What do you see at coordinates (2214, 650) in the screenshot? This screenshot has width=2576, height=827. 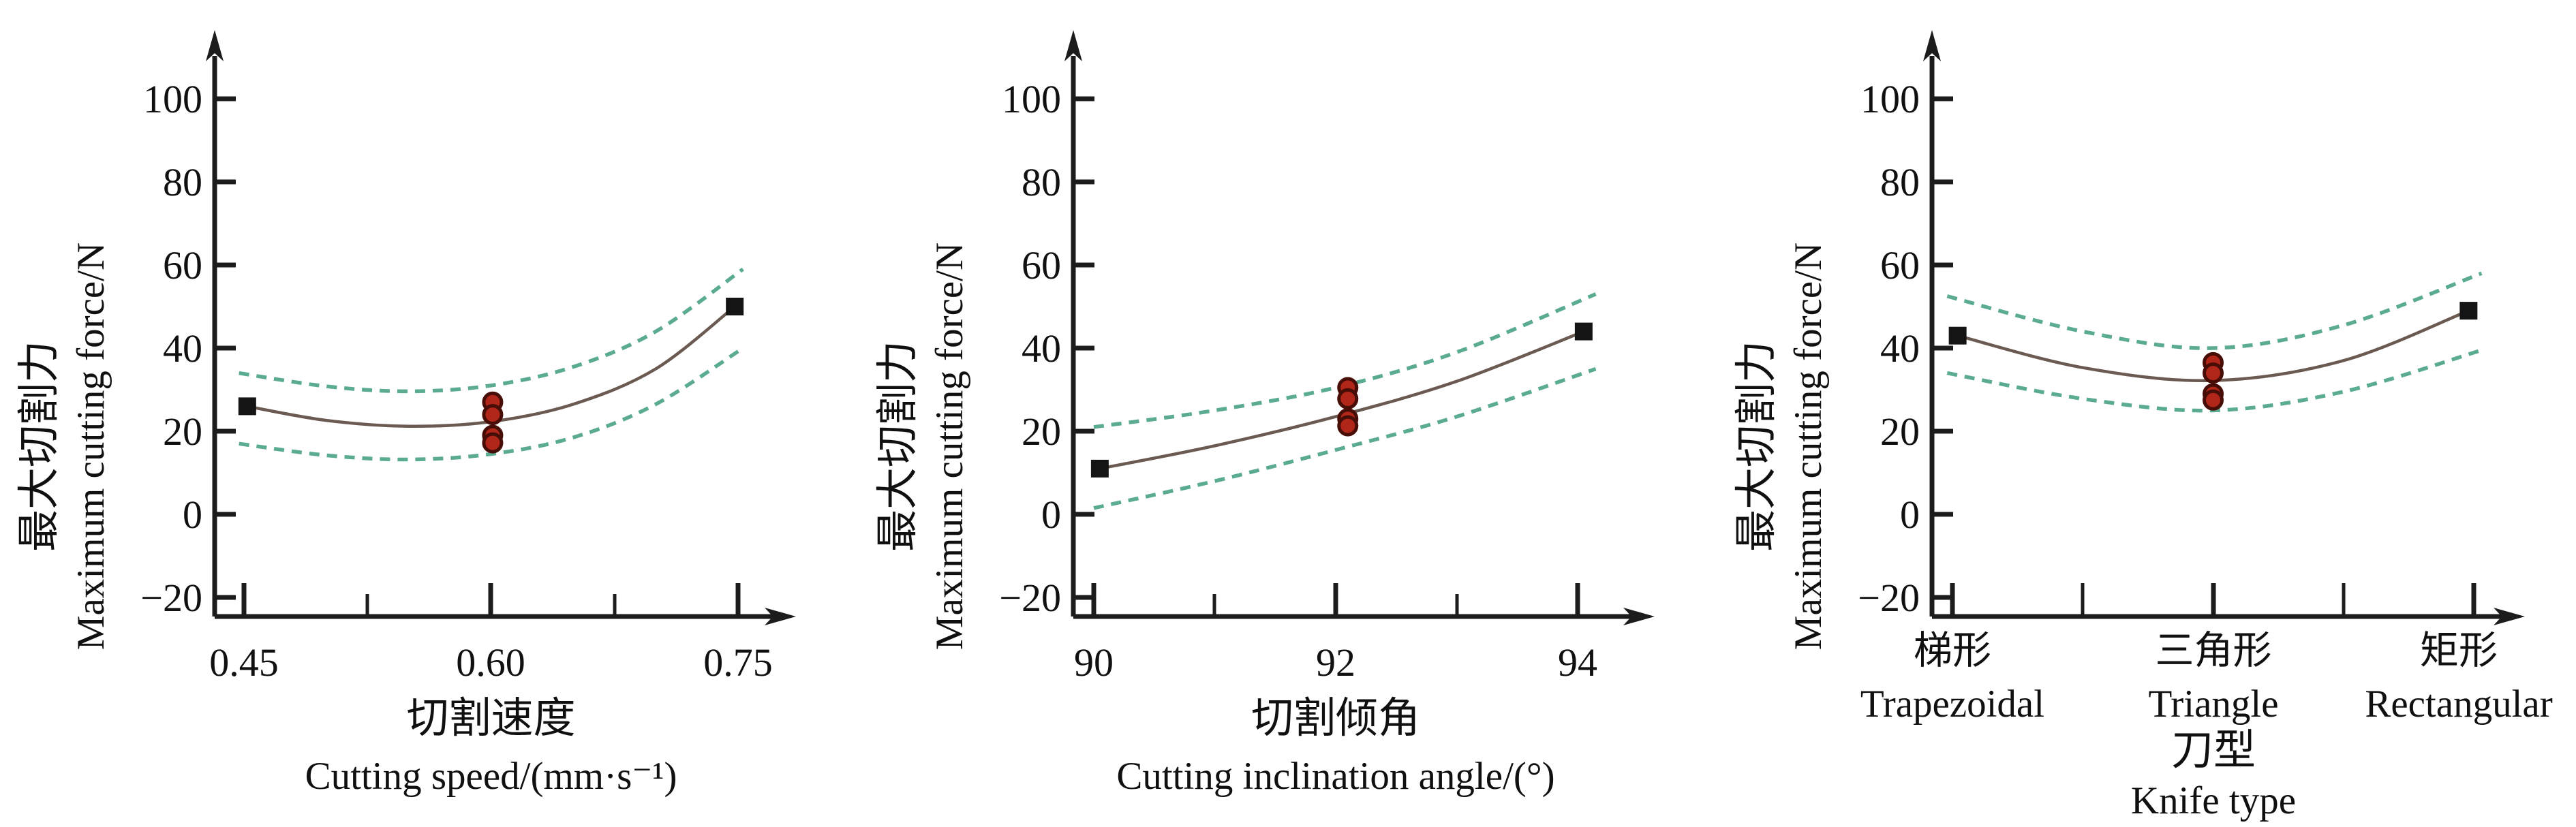 I see `category-label-cn: 三角形` at bounding box center [2214, 650].